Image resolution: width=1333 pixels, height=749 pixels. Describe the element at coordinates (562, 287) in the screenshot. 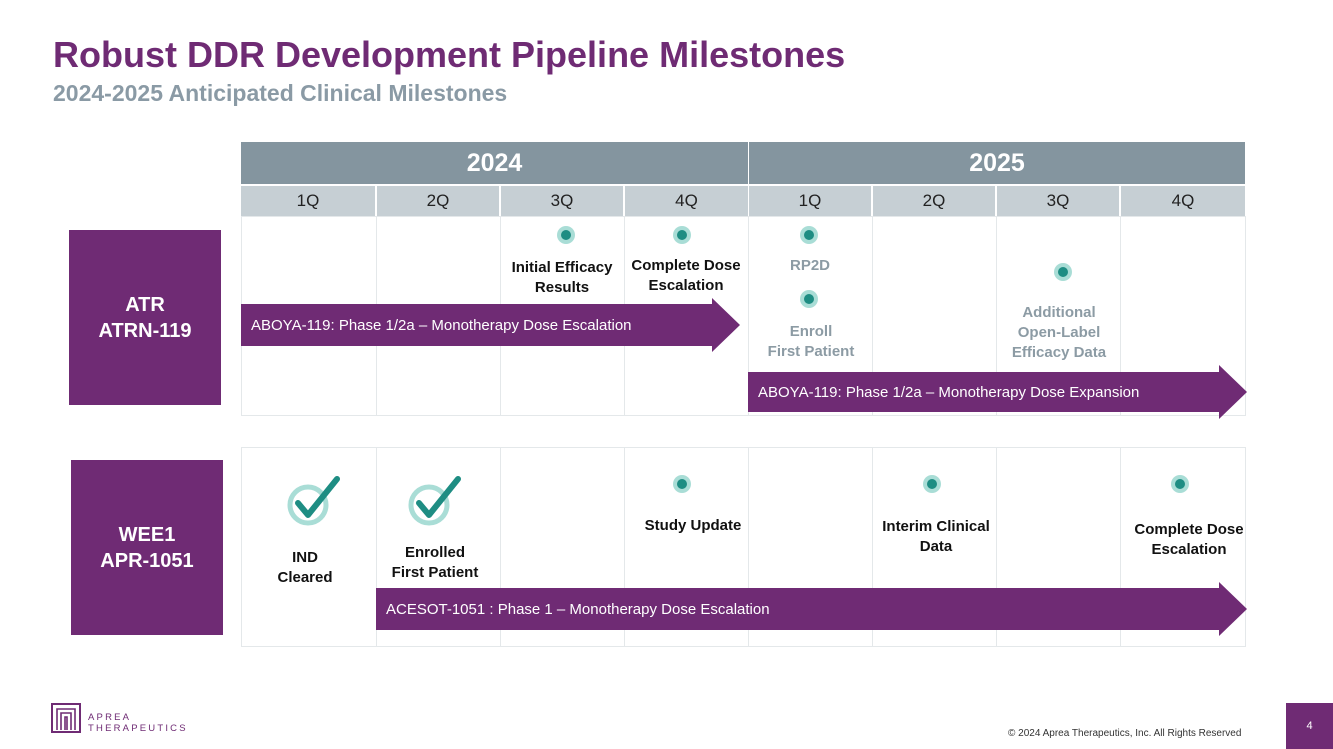

I see `milestone-text-line: Results` at that location.